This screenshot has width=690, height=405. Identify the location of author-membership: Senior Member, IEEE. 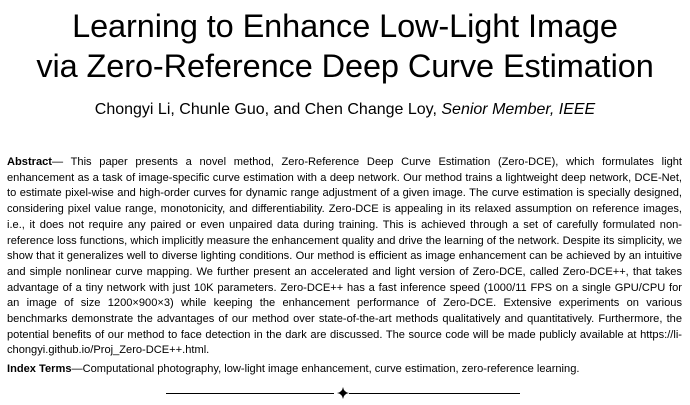
(518, 109).